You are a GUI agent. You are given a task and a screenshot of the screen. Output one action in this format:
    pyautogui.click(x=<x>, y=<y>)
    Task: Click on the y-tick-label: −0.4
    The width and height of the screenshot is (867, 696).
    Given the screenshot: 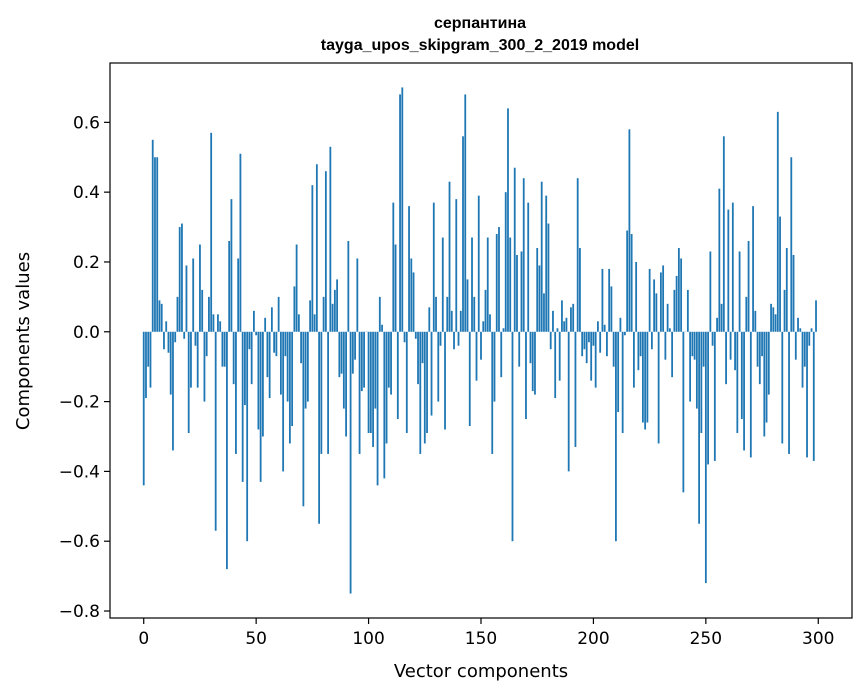 What is the action you would take?
    pyautogui.click(x=79, y=472)
    